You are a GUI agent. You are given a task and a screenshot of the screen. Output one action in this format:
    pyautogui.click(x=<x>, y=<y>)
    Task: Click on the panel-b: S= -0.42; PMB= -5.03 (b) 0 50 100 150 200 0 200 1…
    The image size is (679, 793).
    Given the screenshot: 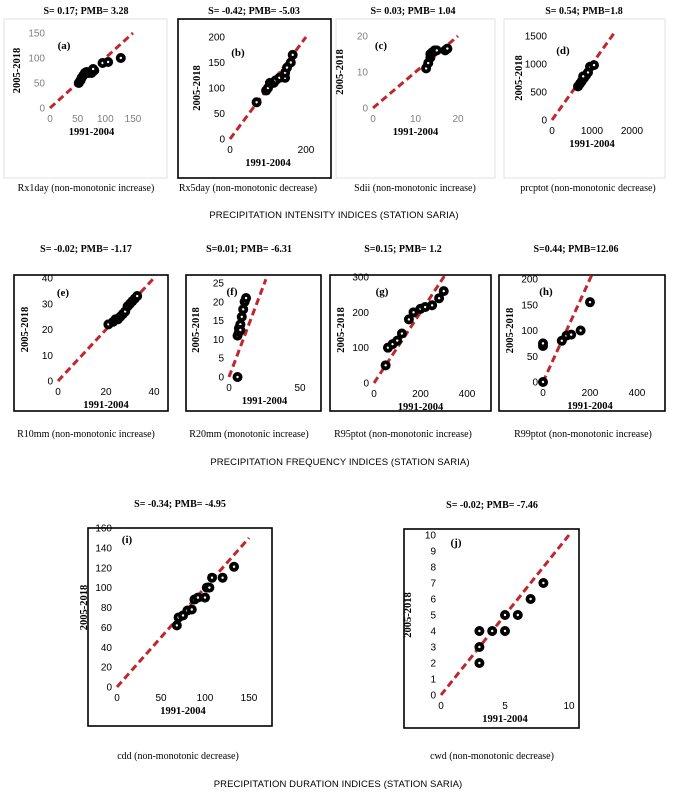 What is the action you would take?
    pyautogui.click(x=254, y=100)
    